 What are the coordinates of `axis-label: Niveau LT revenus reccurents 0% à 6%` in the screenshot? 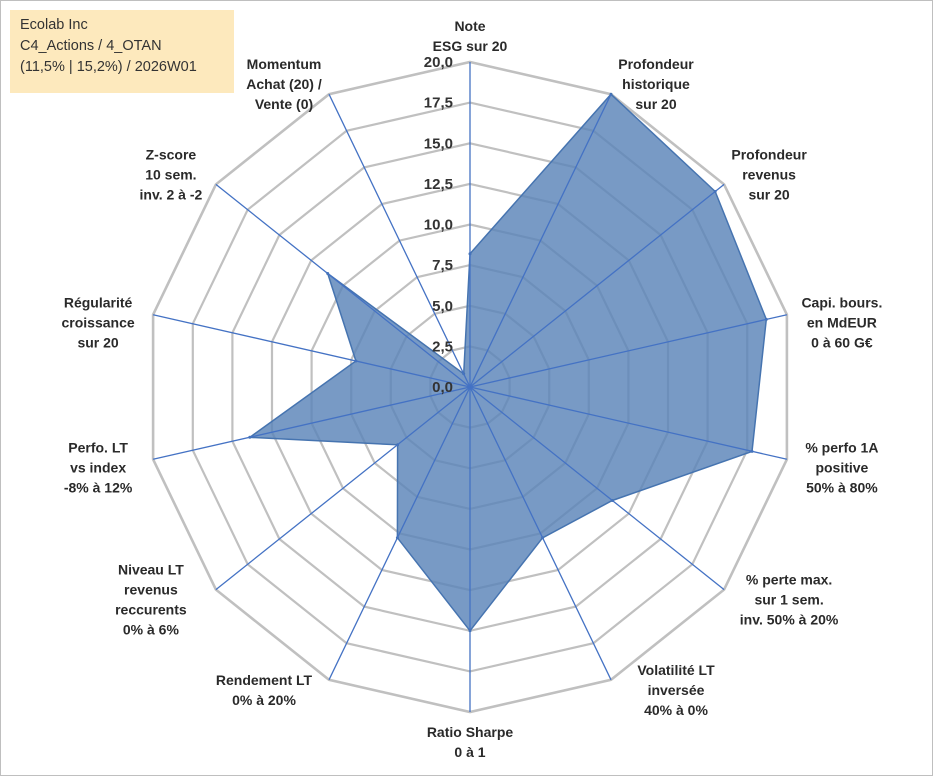 It's located at (151, 600).